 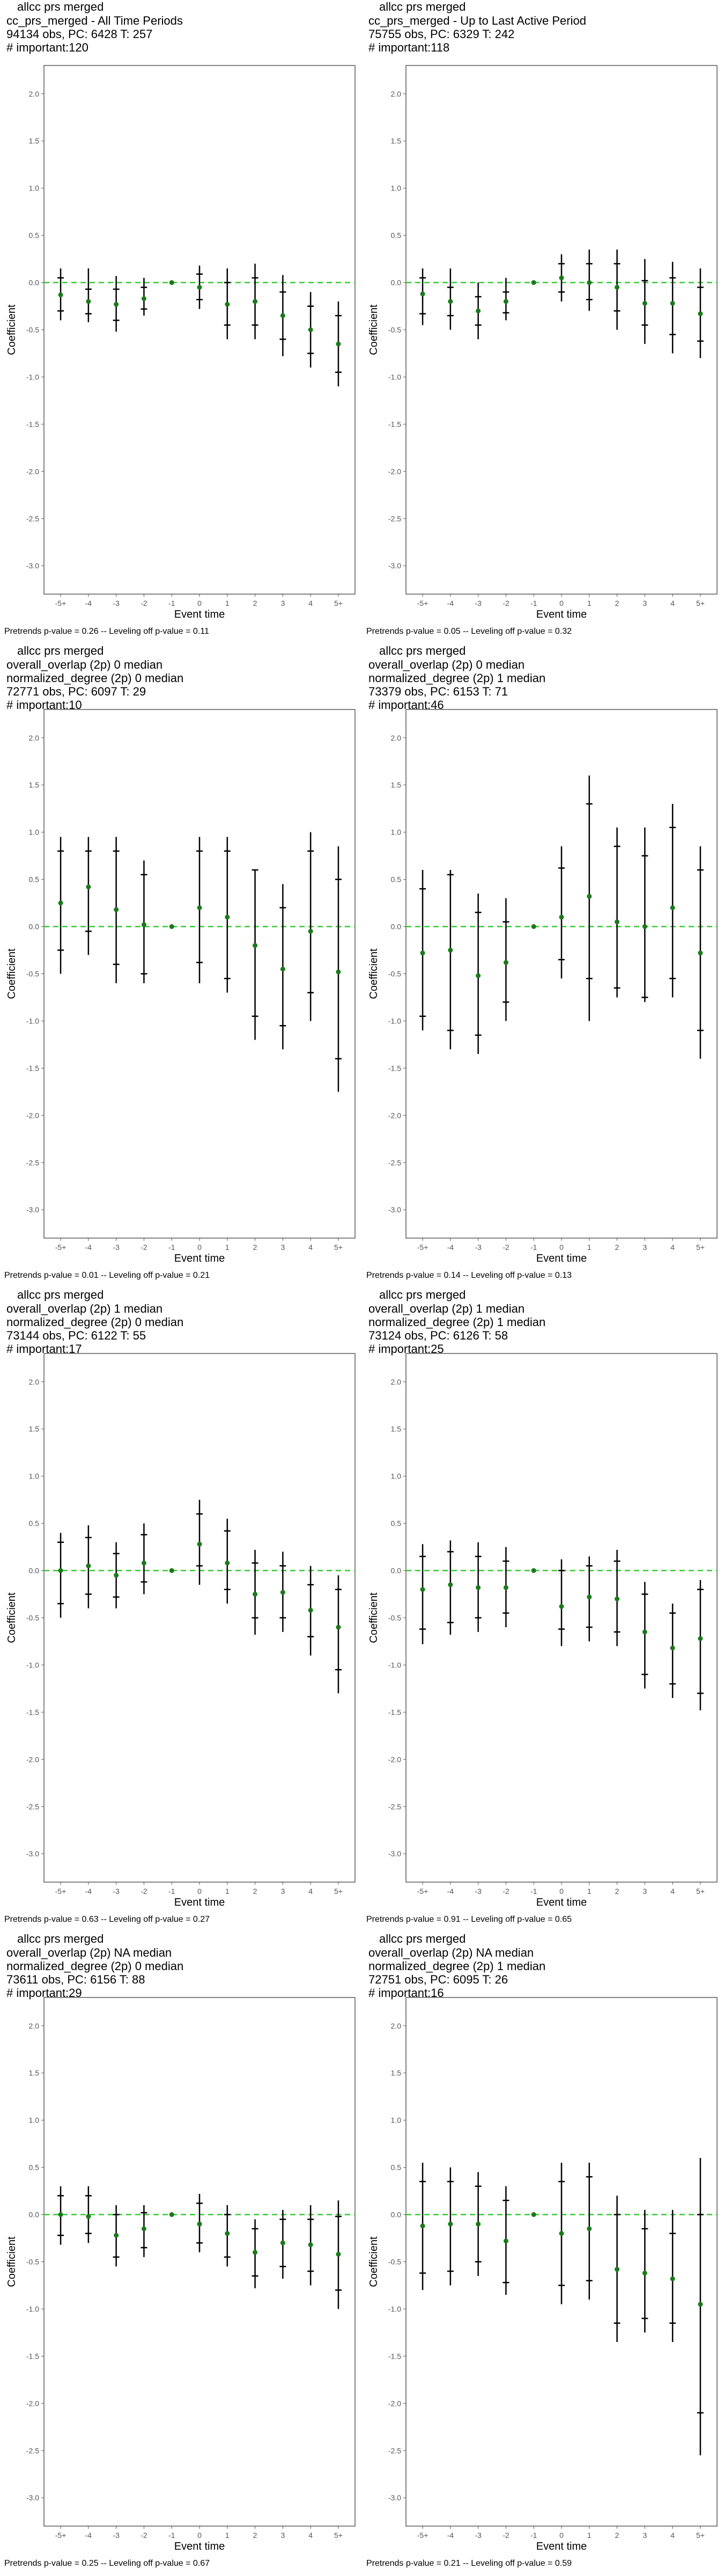 I want to click on x-tick-label: -5+, so click(x=423, y=2535).